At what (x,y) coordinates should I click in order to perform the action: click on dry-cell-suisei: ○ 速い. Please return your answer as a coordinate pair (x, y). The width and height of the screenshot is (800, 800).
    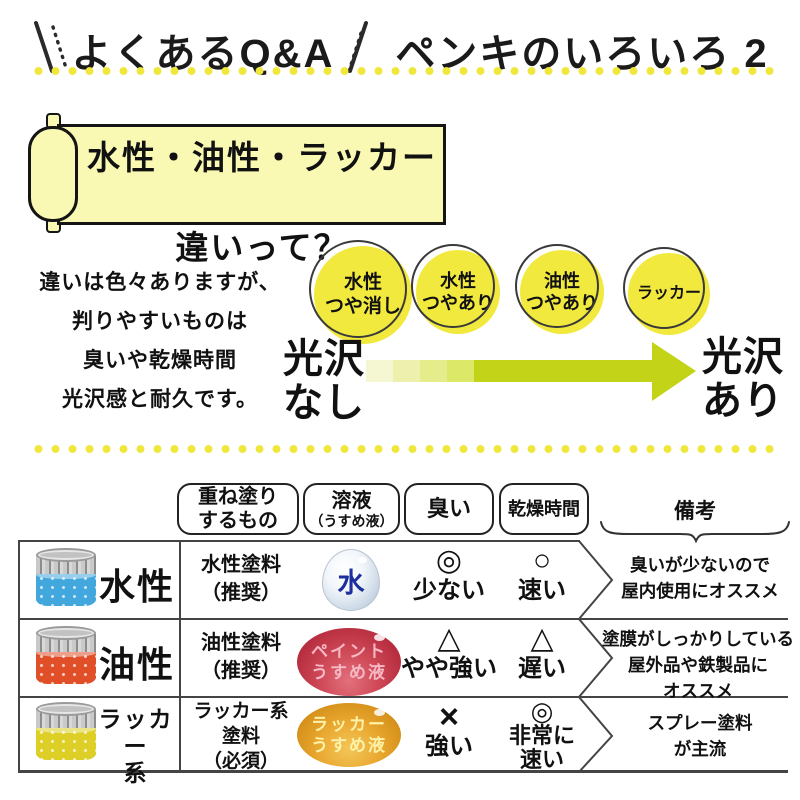
    Looking at the image, I should click on (542, 574).